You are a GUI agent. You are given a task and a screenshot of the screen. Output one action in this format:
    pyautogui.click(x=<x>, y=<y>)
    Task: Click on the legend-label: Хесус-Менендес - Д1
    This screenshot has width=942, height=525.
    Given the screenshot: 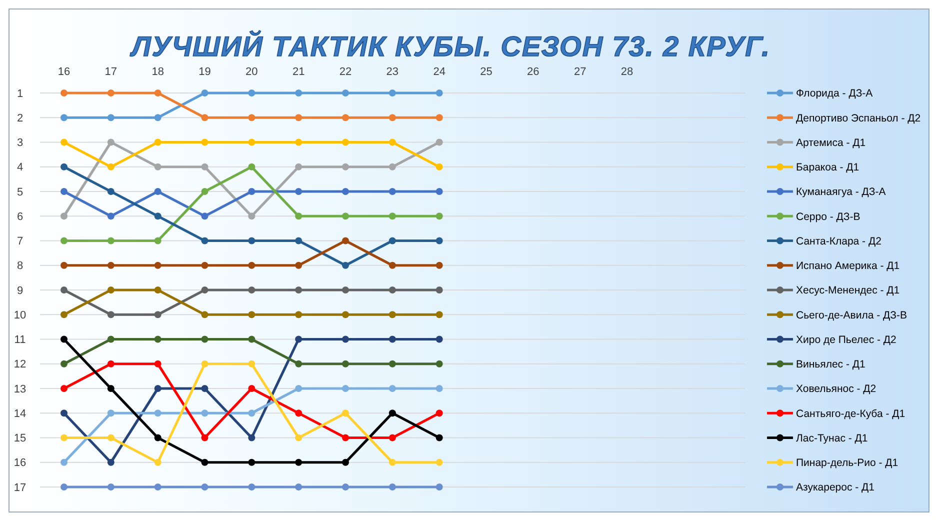 What is the action you would take?
    pyautogui.click(x=848, y=290)
    